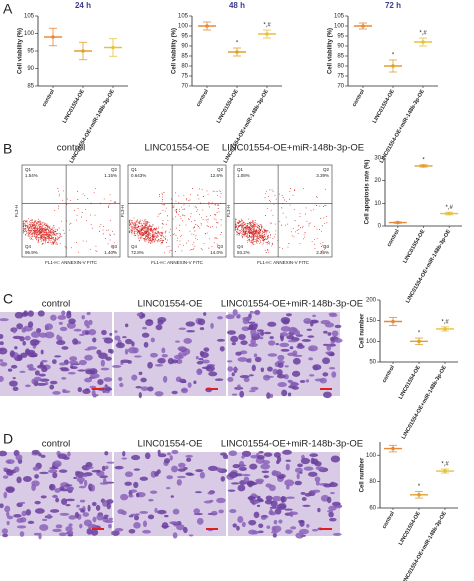  I want to click on y-tick-label: 95, so click(340, 37).